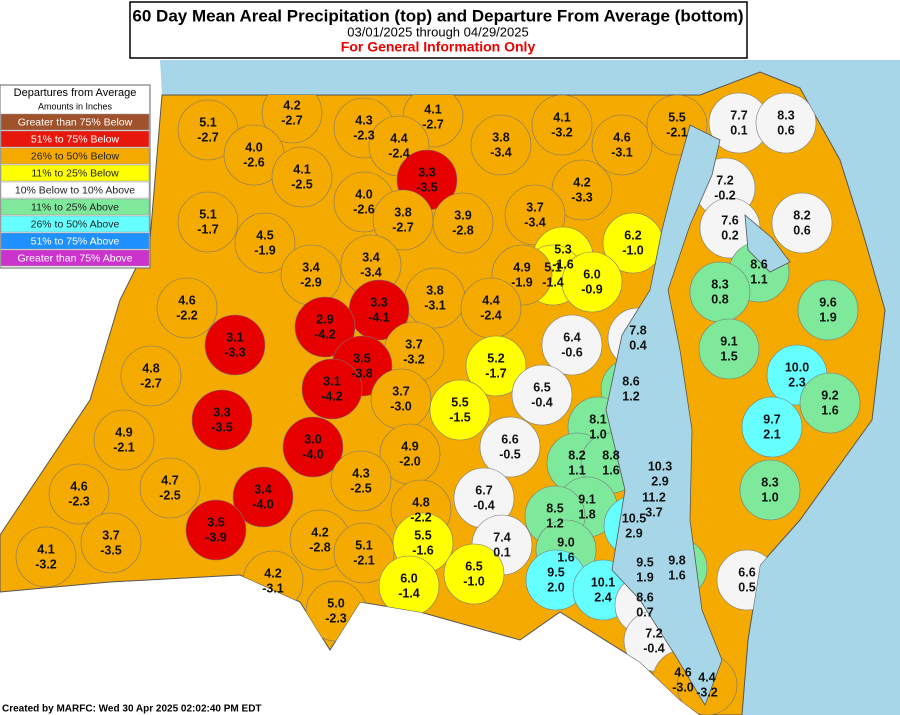 This screenshot has height=715, width=900. What do you see at coordinates (432, 109) in the screenshot?
I see `precip-label: 4.1` at bounding box center [432, 109].